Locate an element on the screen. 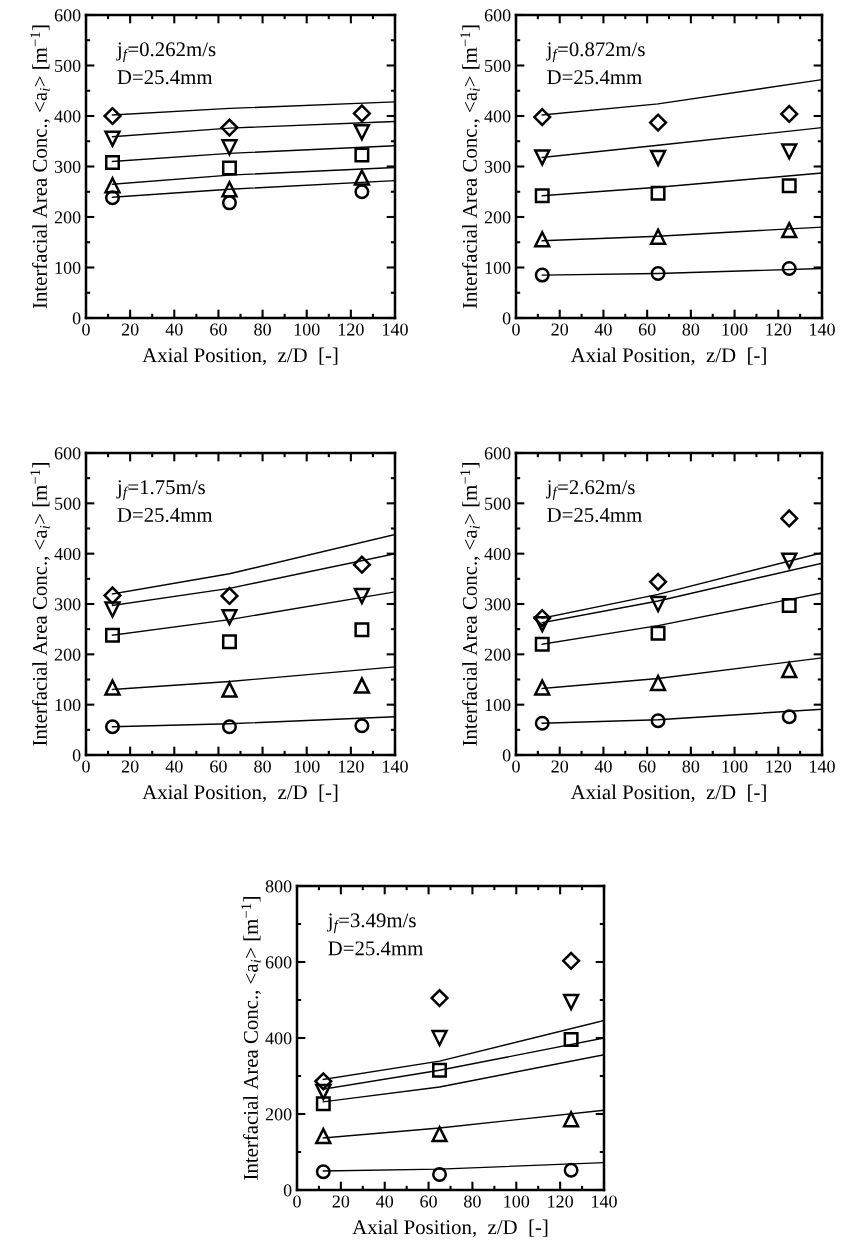 The height and width of the screenshot is (1256, 844). annotation: D=25.4mm is located at coordinates (594, 77).